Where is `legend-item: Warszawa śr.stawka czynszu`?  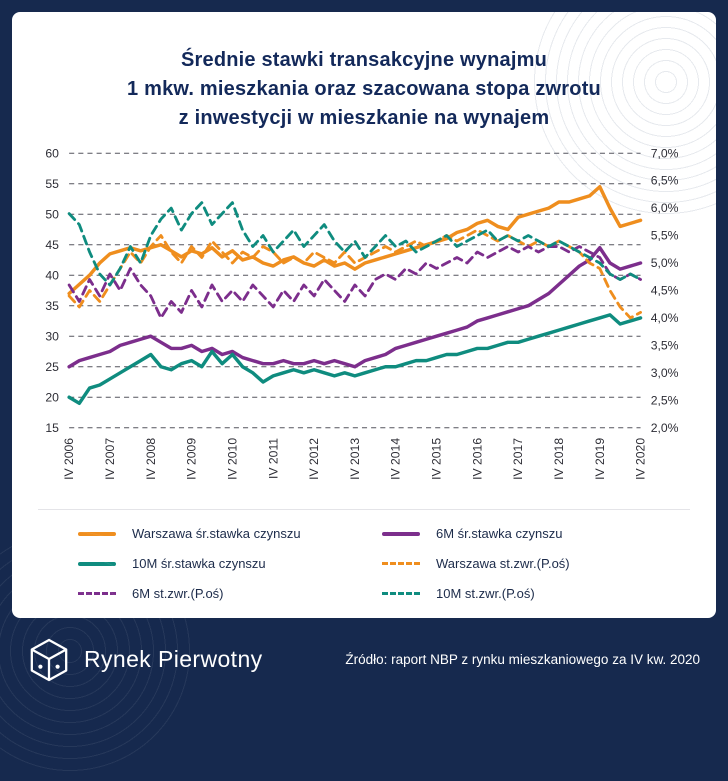 legend-item: Warszawa śr.stawka czynszu is located at coordinates (230, 533).